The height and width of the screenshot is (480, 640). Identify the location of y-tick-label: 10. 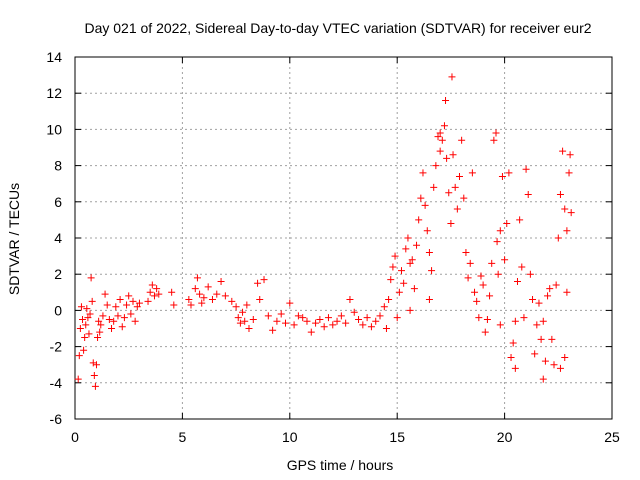
(54, 129).